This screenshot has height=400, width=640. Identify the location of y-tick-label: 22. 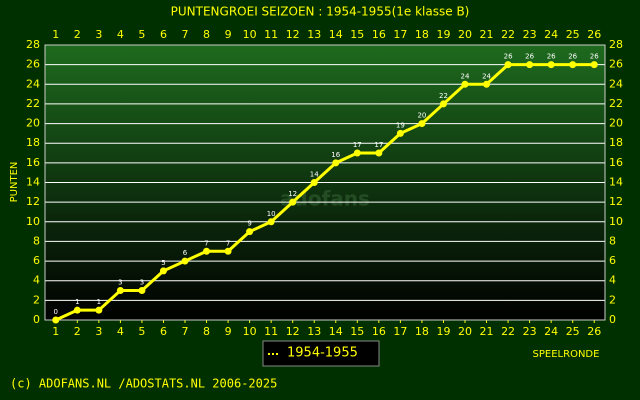
(33, 103).